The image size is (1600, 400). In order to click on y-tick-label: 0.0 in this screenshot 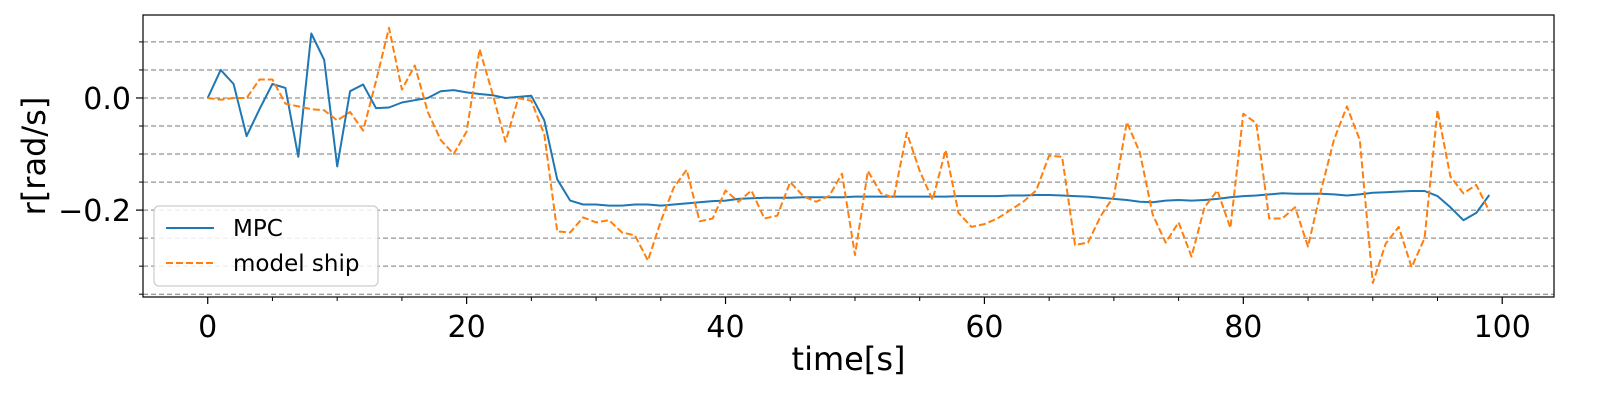, I will do `click(107, 99)`.